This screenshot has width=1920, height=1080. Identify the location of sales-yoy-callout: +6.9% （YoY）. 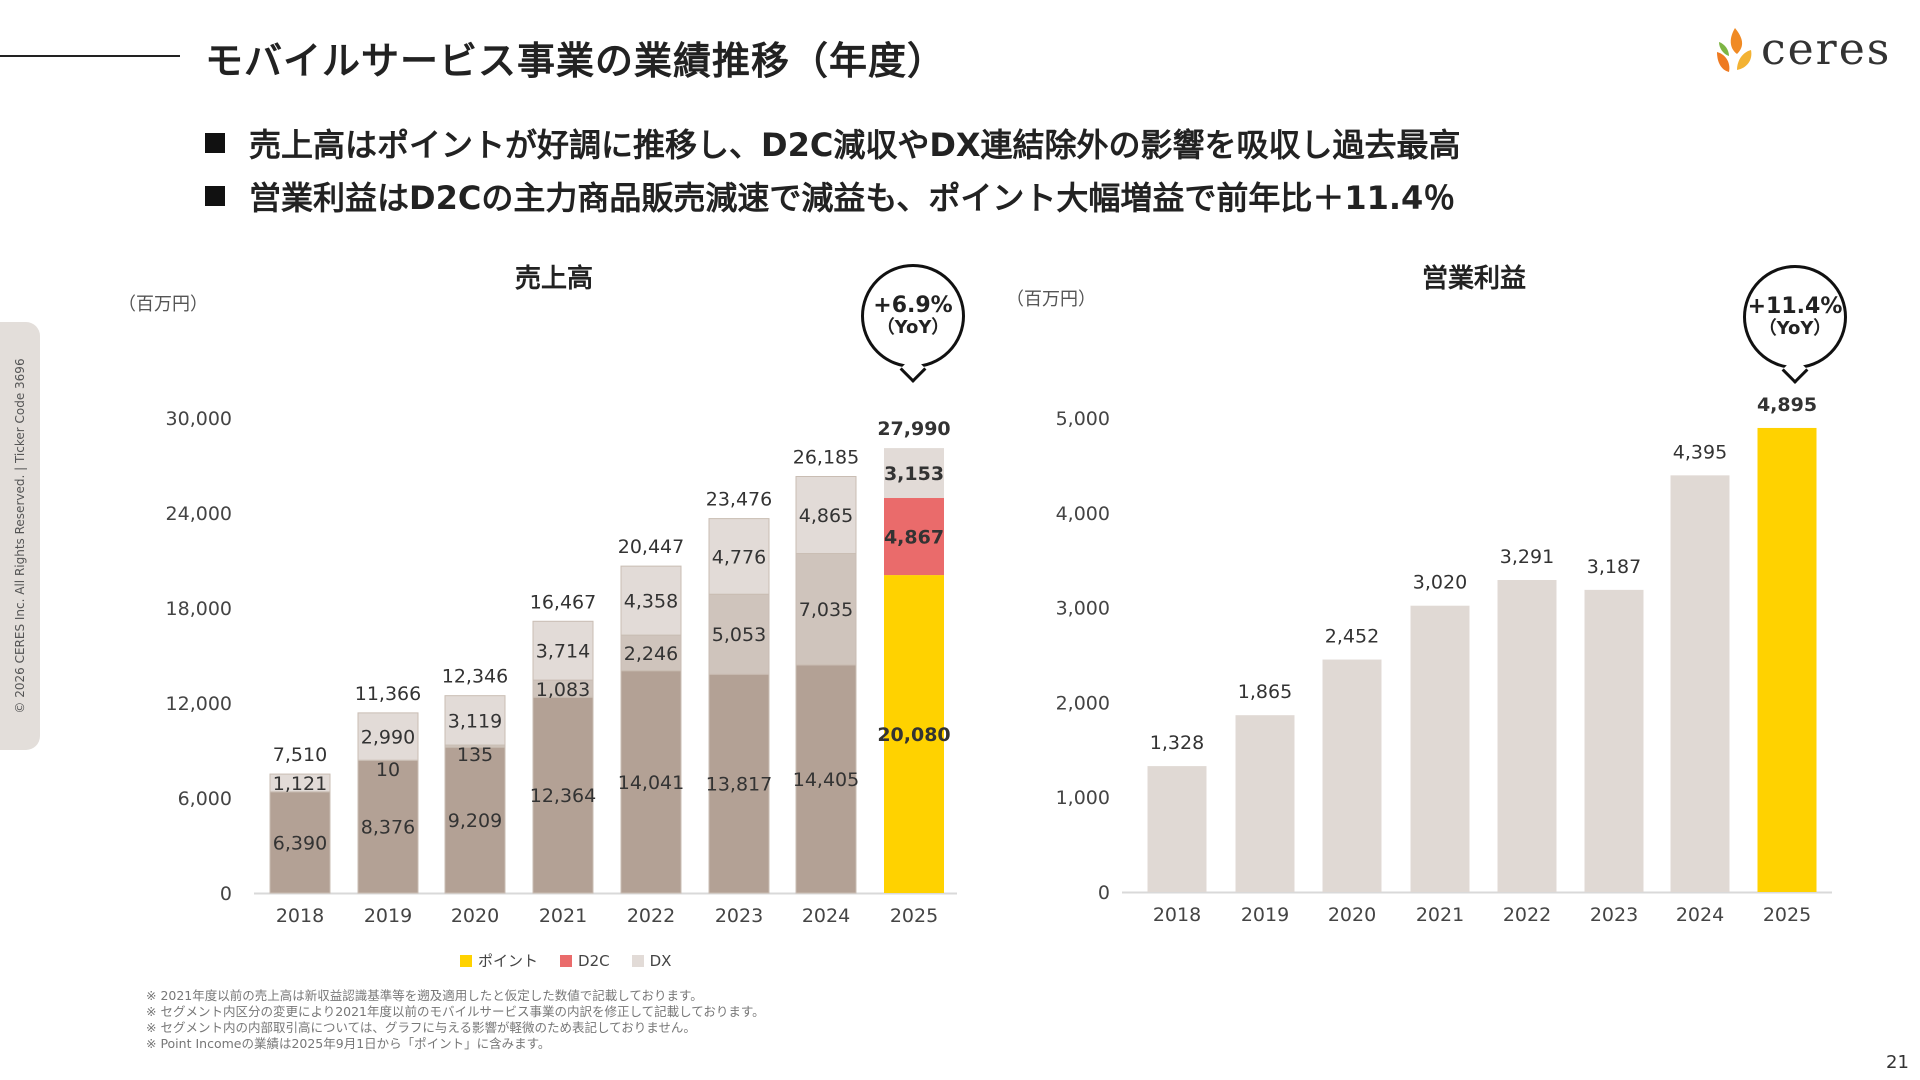
(913, 323).